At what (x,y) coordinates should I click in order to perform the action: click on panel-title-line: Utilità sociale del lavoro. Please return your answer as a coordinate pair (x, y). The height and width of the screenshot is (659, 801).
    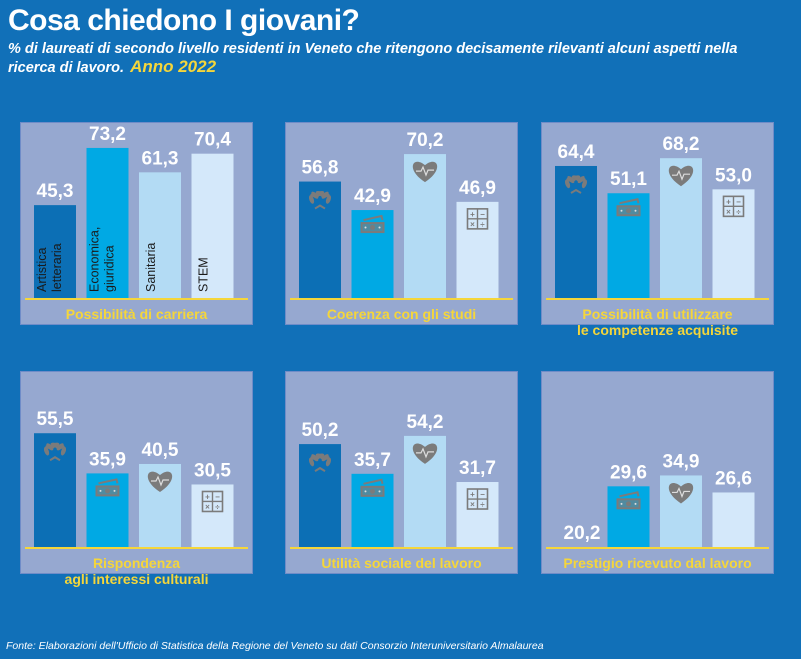
    Looking at the image, I should click on (401, 563).